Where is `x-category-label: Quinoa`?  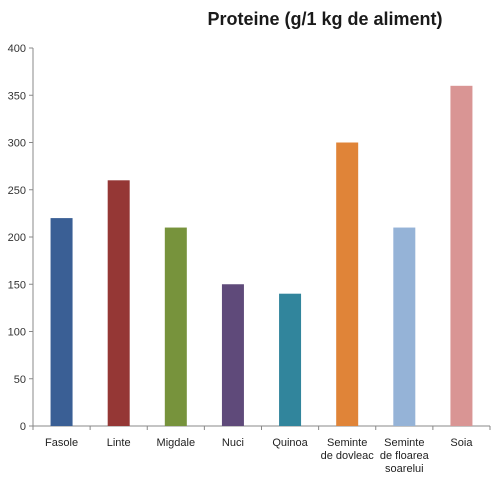 x-category-label: Quinoa is located at coordinates (290, 443).